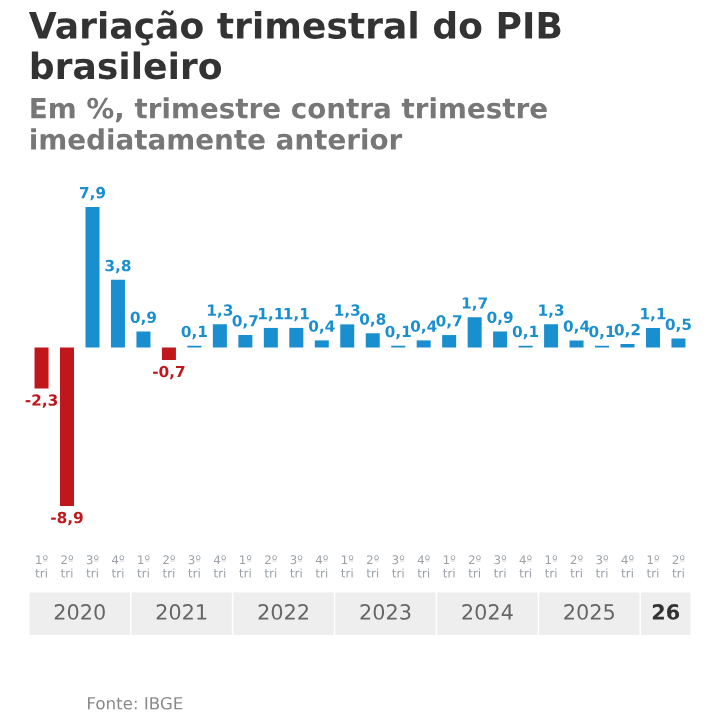 This screenshot has height=720, width=720. What do you see at coordinates (385, 612) in the screenshot?
I see `text: 2023` at bounding box center [385, 612].